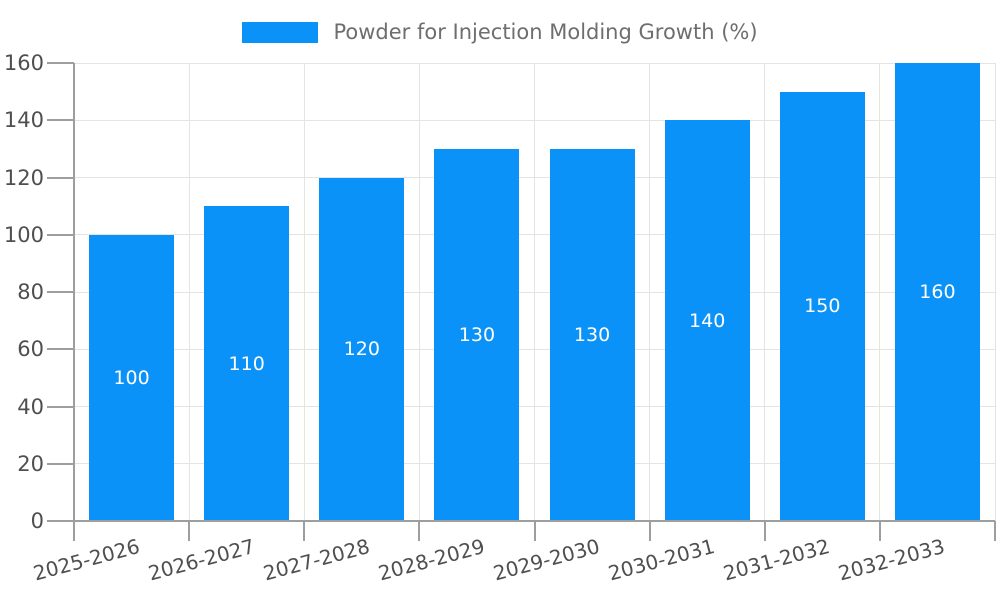 The width and height of the screenshot is (1000, 600). What do you see at coordinates (74, 302) in the screenshot?
I see `y-axis-line` at bounding box center [74, 302].